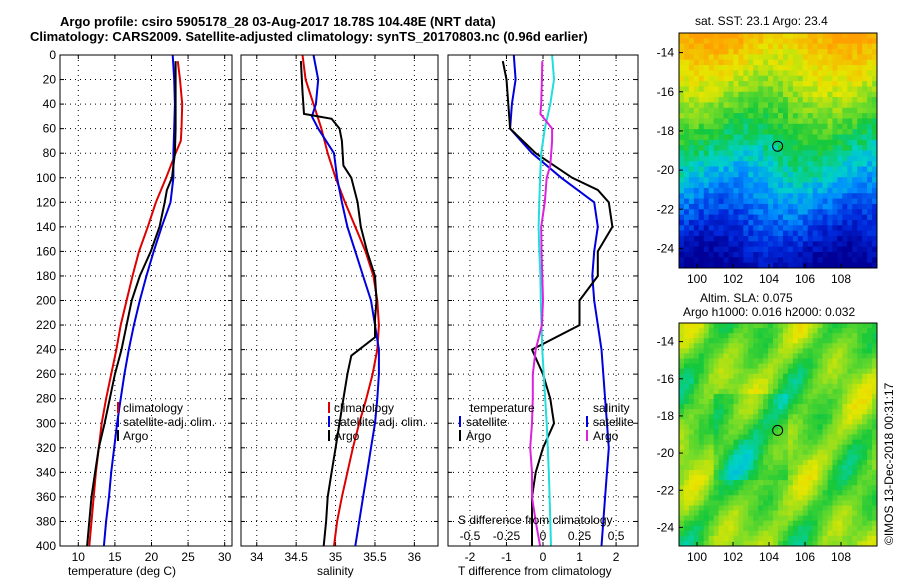  What do you see at coordinates (733, 279) in the screenshot?
I see `map-x-tick-label: 102` at bounding box center [733, 279].